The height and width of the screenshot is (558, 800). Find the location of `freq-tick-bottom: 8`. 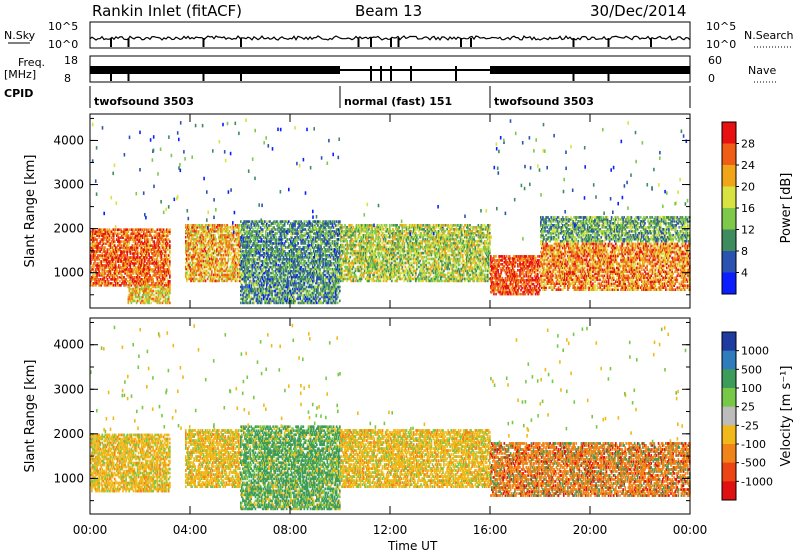

freq-tick-bottom: 8 is located at coordinates (67, 78).